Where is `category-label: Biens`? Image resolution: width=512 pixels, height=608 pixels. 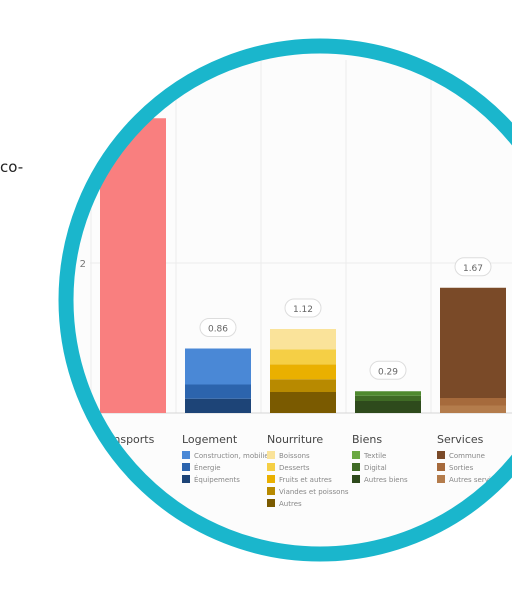
category-label: Biens is located at coordinates (367, 439).